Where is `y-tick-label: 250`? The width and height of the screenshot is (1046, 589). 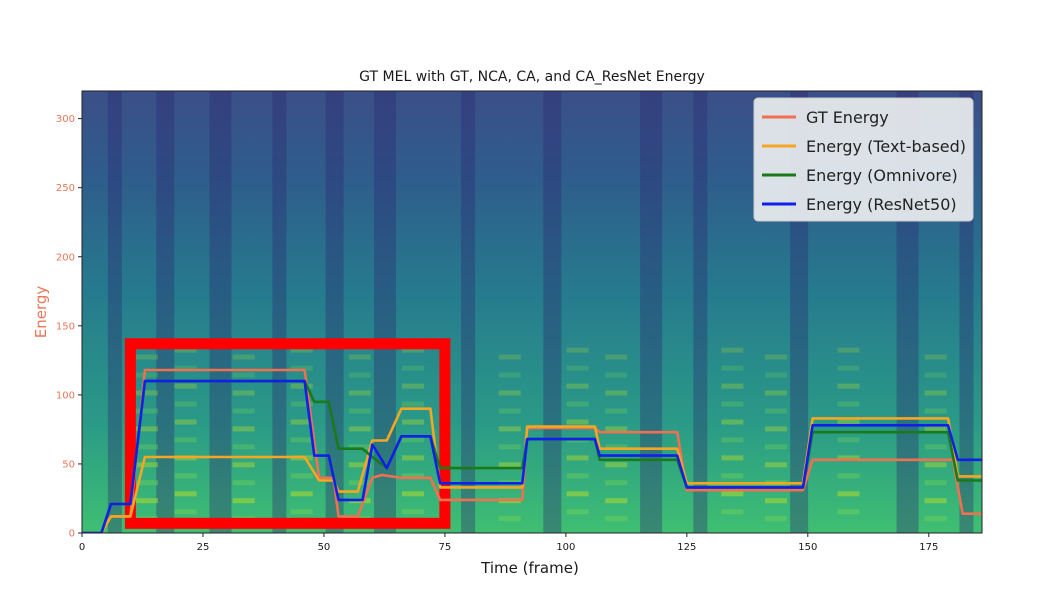 y-tick-label: 250 is located at coordinates (65, 188).